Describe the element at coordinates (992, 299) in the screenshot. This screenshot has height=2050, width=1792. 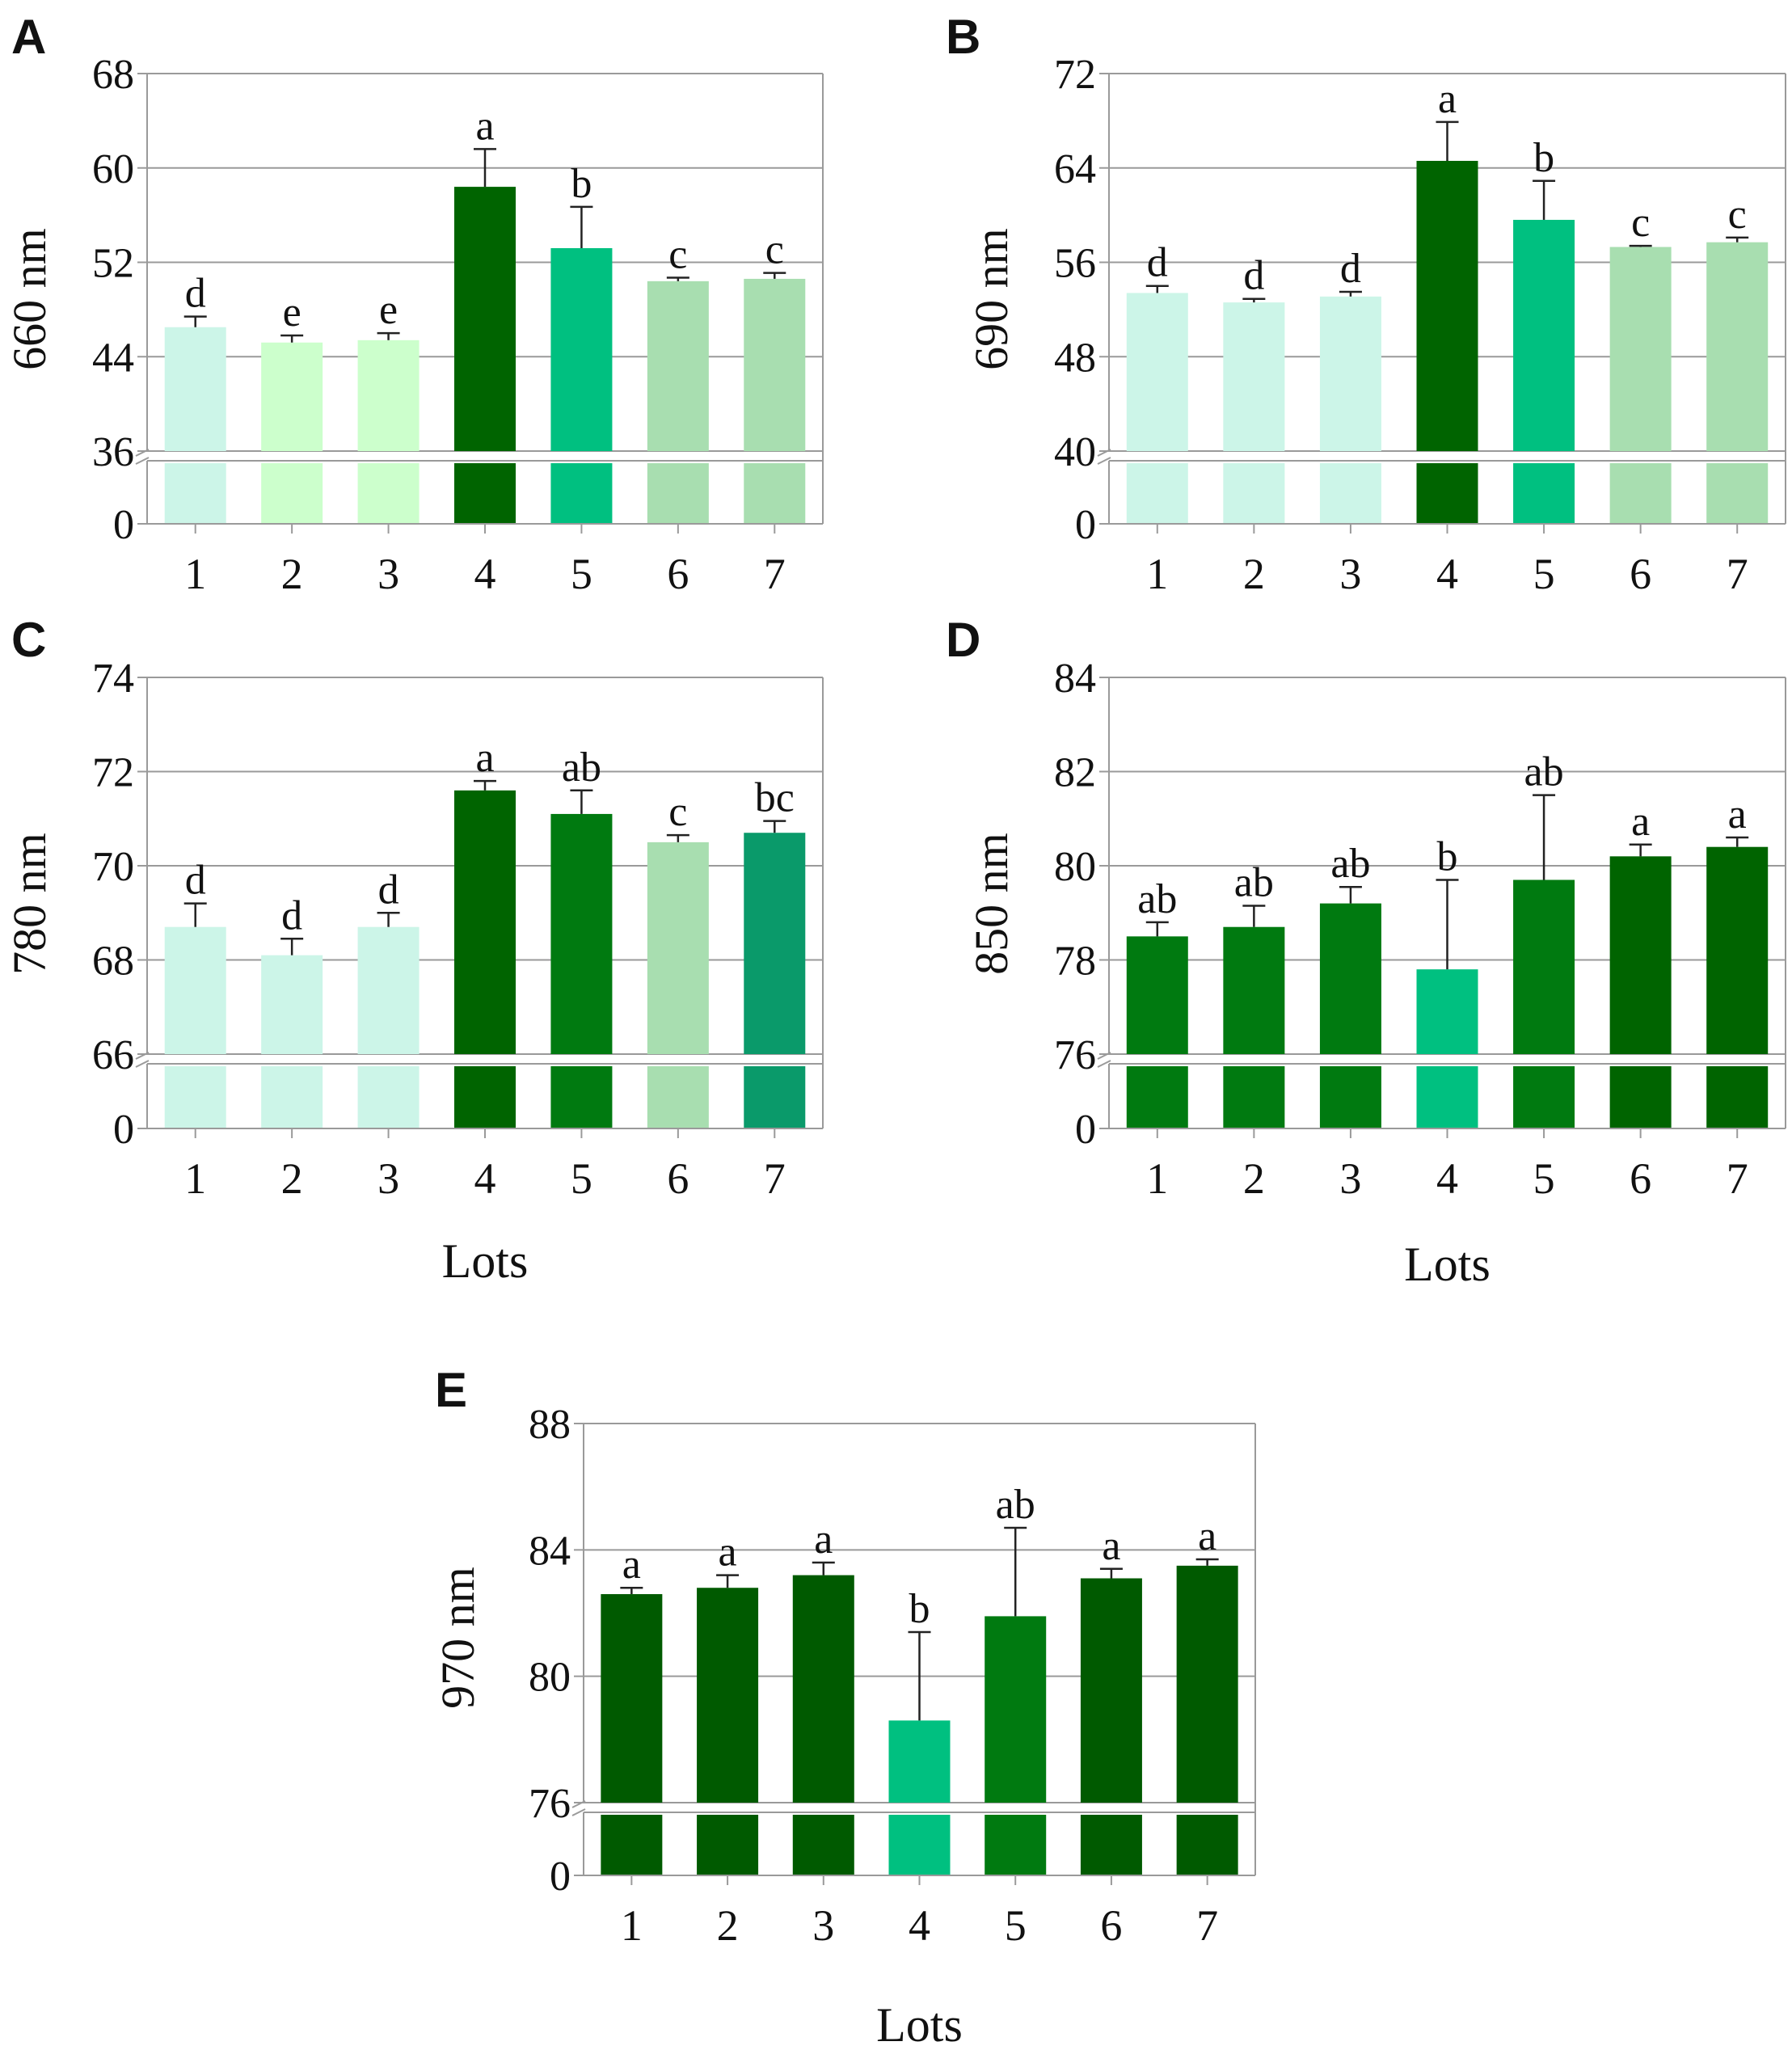
I see `y-axis-label: 690 nm` at that location.